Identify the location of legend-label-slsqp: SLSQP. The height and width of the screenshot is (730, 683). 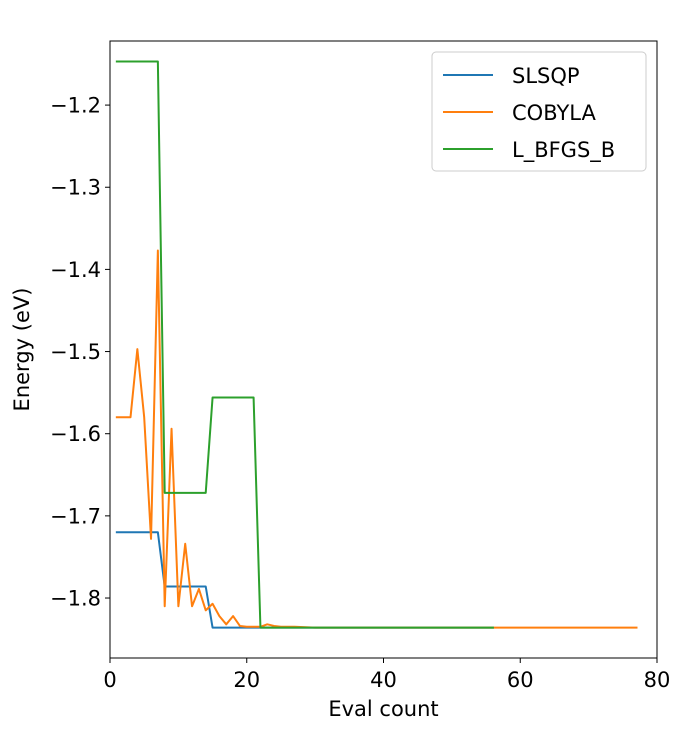
(546, 76).